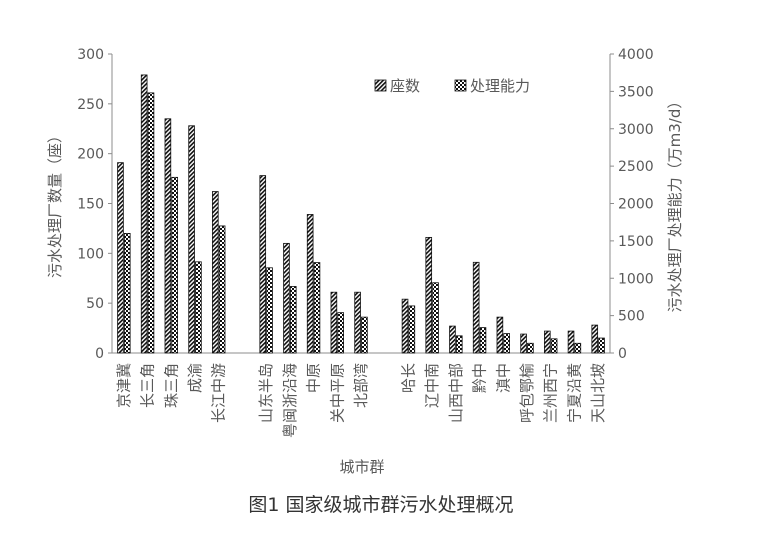 The image size is (762, 543). What do you see at coordinates (95, 304) in the screenshot?
I see `y-tick-label: 50` at bounding box center [95, 304].